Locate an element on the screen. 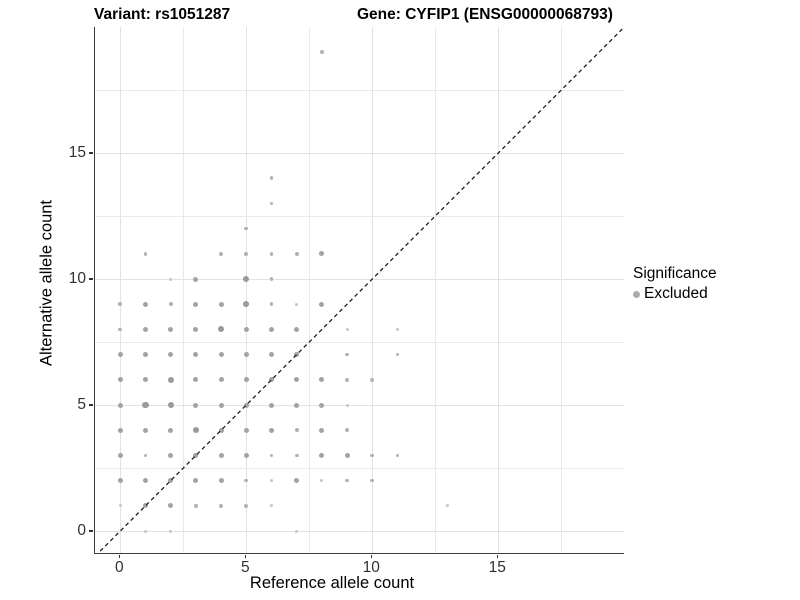 The height and width of the screenshot is (600, 800). x-axis-tick-label: 0 is located at coordinates (119, 567).